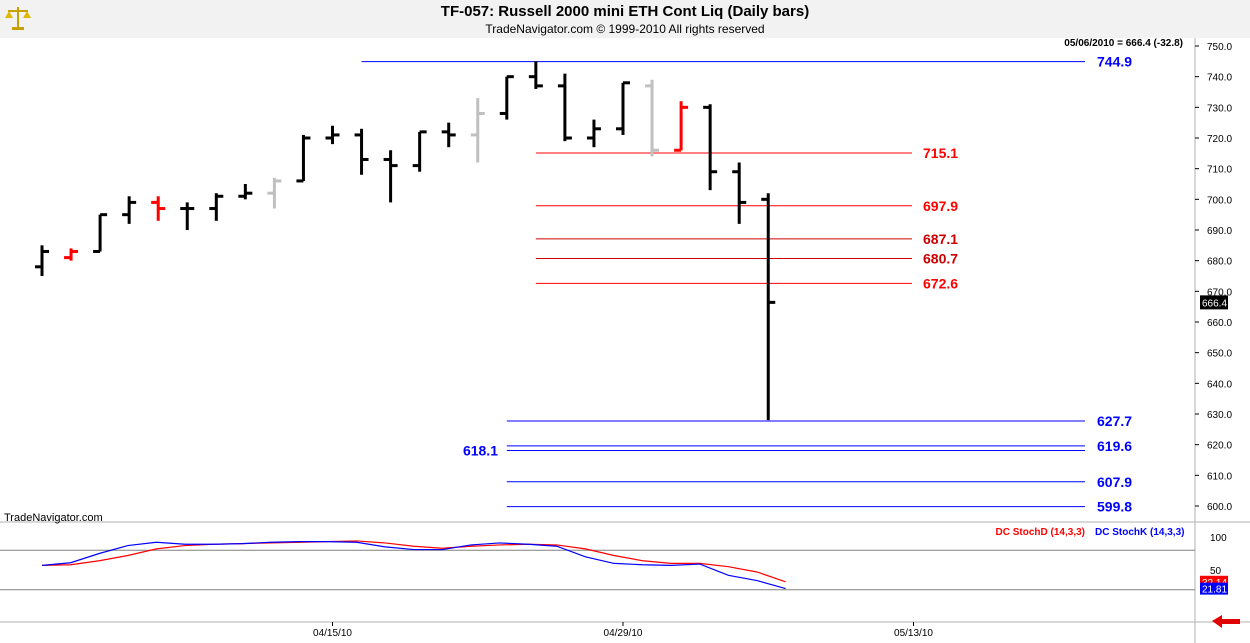 This screenshot has height=643, width=1250. I want to click on stoch-value-label: 21.81, so click(1214, 590).